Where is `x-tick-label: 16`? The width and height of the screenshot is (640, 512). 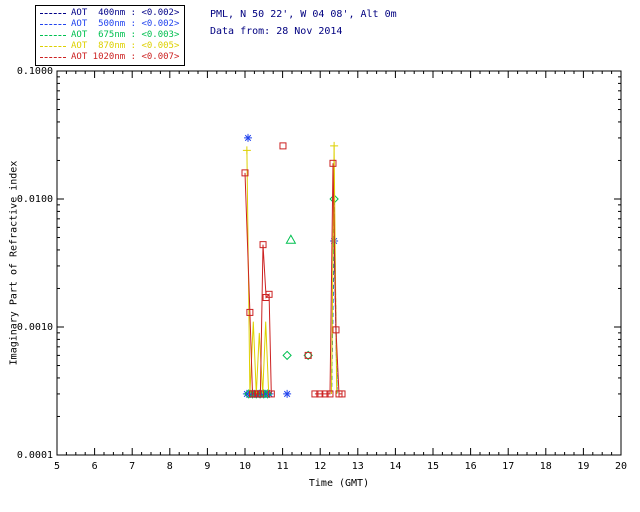 x-tick-label: 16 is located at coordinates (471, 466).